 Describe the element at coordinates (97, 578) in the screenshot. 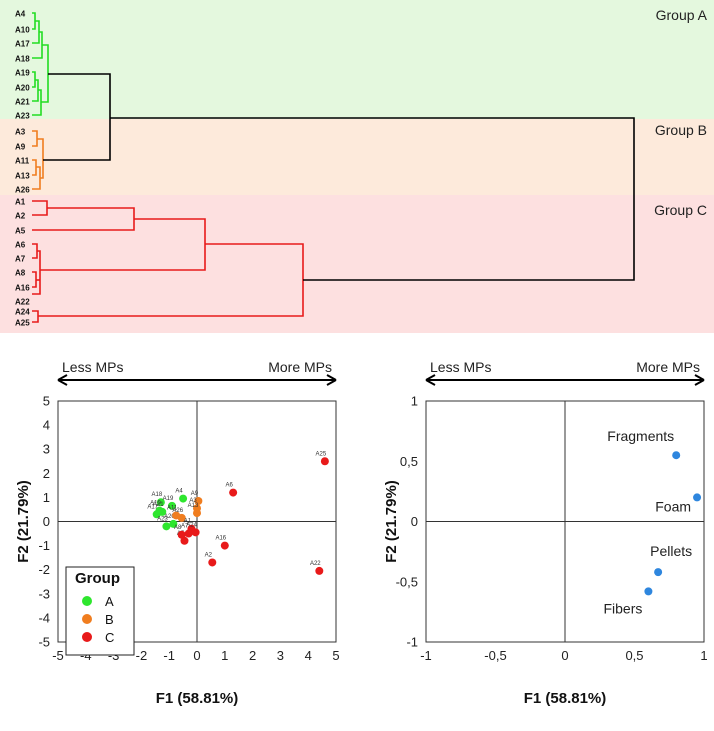

I see `legend-title: Group` at that location.